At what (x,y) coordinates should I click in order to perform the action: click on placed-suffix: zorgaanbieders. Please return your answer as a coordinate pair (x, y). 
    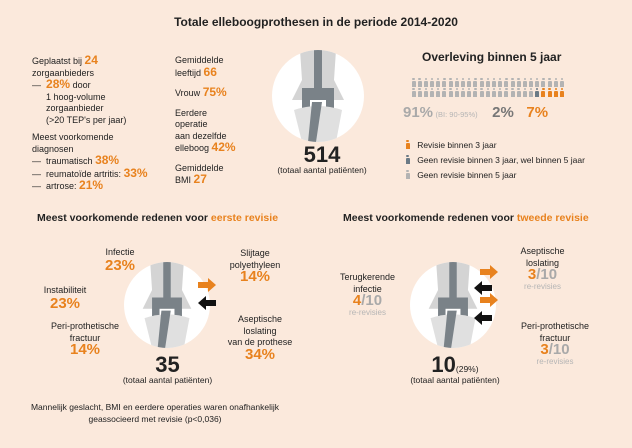
    Looking at the image, I should click on (63, 72).